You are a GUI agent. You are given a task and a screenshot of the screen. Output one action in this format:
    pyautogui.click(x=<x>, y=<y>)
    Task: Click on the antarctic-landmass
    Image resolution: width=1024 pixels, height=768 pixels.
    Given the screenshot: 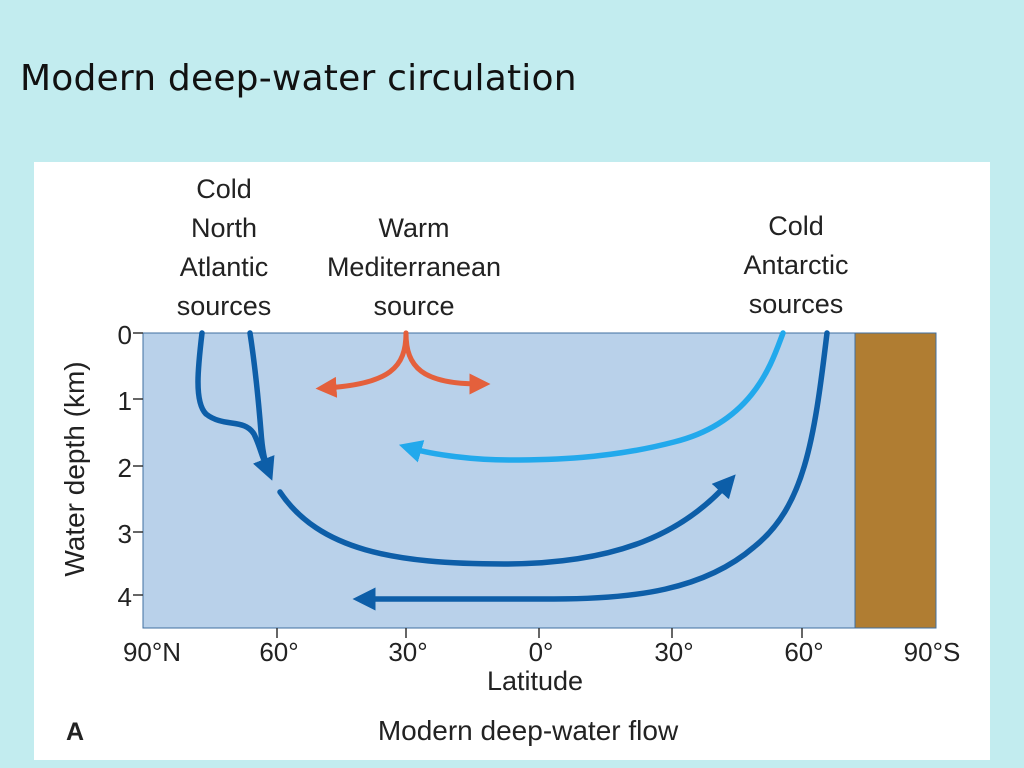 What is the action you would take?
    pyautogui.click(x=895, y=480)
    